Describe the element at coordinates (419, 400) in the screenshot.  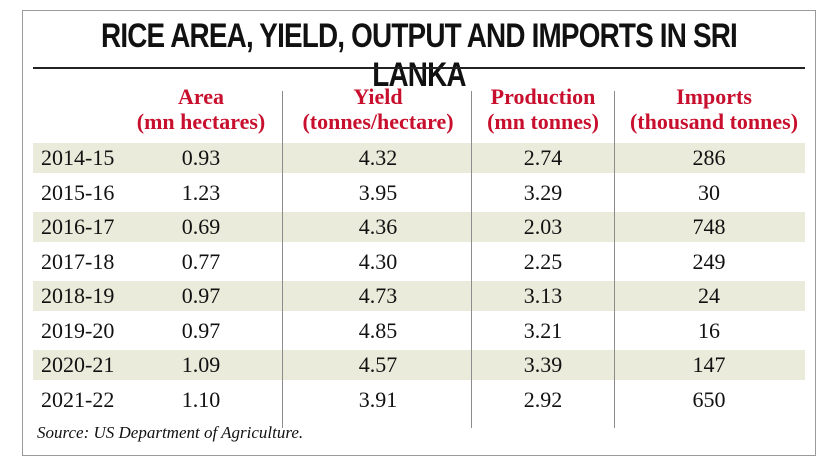
I see `table-row: 2021-22 1.10 3.91 2.92 650` at that location.